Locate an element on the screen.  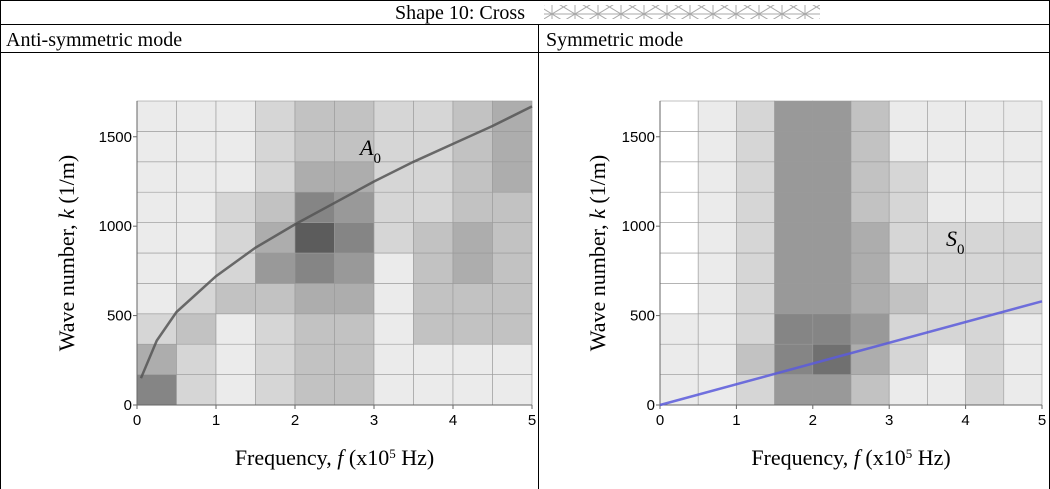
x-tick-label: 2 is located at coordinates (295, 420).